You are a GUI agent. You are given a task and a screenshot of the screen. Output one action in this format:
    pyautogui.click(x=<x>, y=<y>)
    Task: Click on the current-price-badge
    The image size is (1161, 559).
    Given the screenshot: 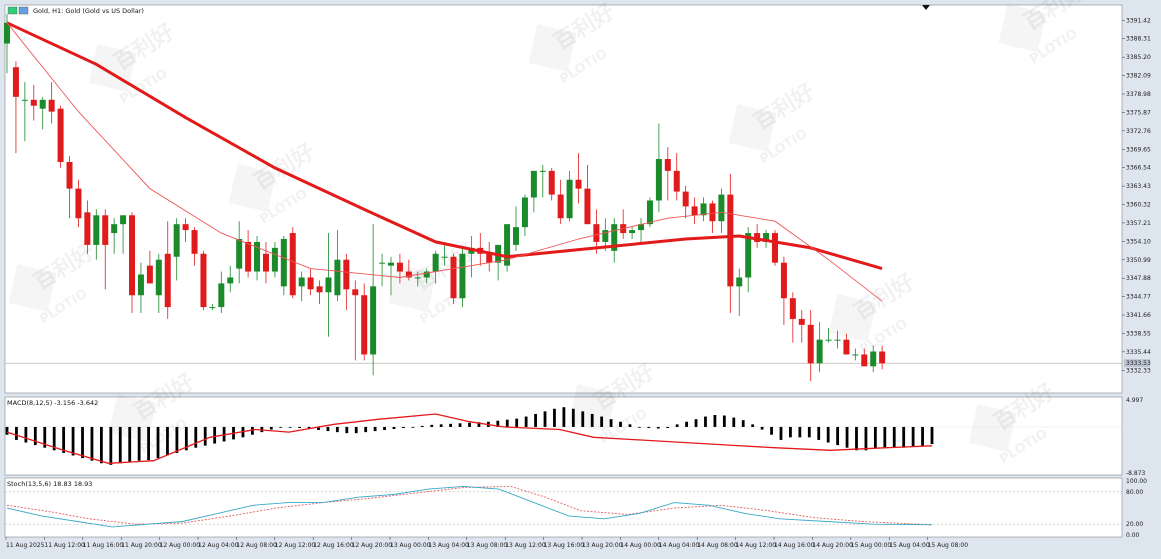 What is the action you would take?
    pyautogui.click(x=1137, y=363)
    